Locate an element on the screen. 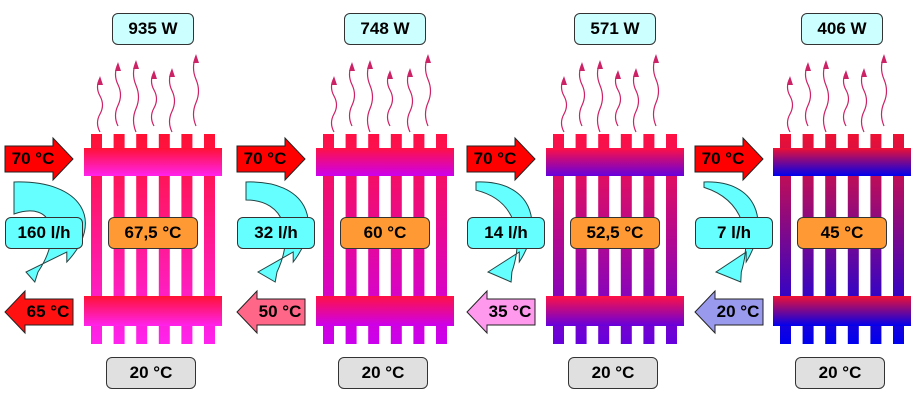 The height and width of the screenshot is (402, 917). outlet-temperature: 20 °C is located at coordinates (738, 311).